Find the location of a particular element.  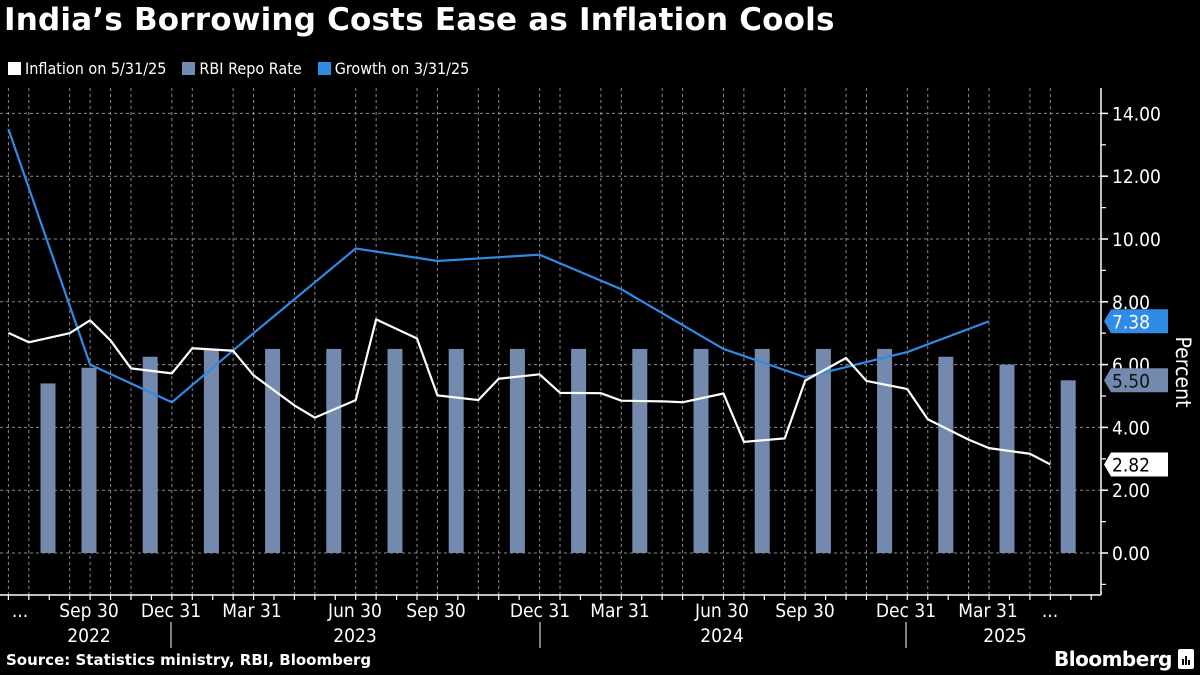

legend-label-inflation: Inflation on 5/31/25 is located at coordinates (96, 68).